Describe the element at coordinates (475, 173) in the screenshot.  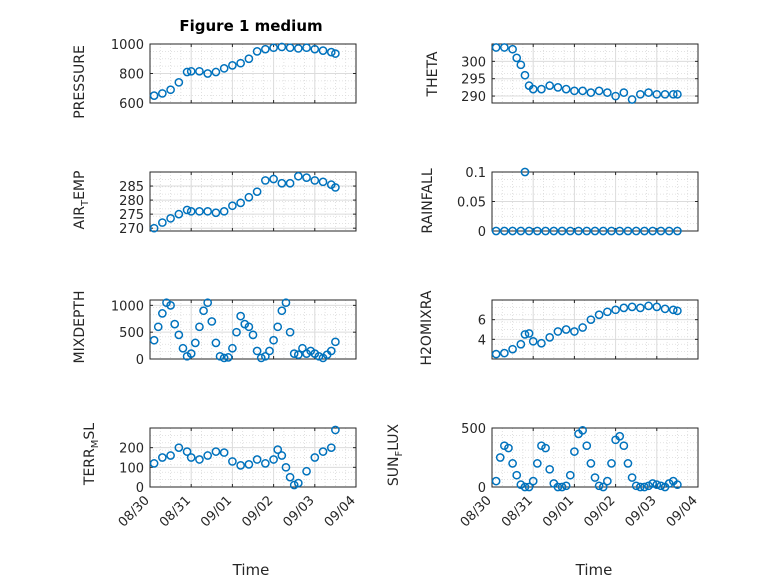
I see `y-tick-label: 0.1` at that location.